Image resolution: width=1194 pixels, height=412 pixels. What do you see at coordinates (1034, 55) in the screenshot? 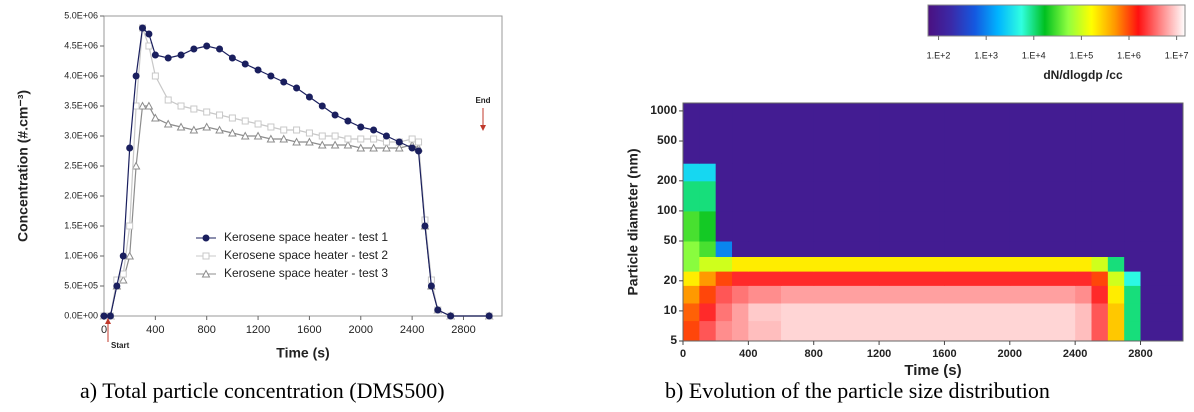
I see `colorbar-tick-label: 1.E+4` at bounding box center [1034, 55].